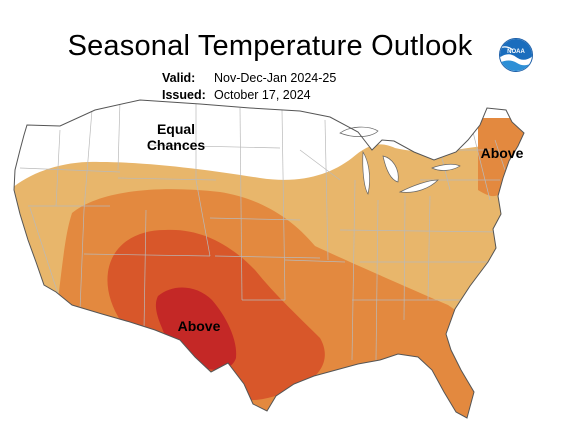 The height and width of the screenshot is (429, 564). I want to click on lake-erie, so click(418, 186).